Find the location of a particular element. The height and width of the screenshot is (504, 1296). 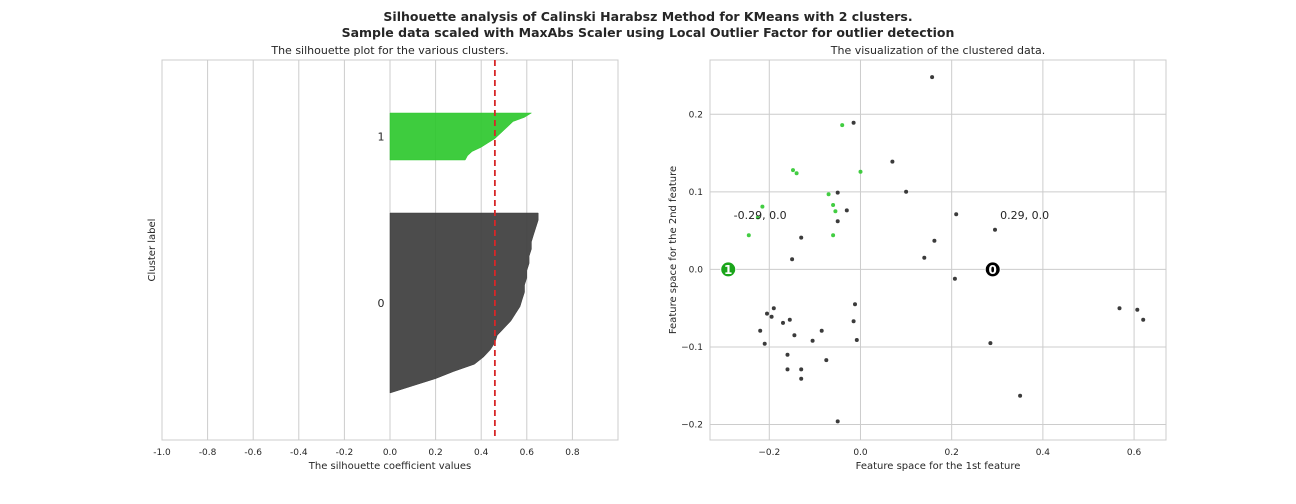

silhouette-x-tick-label: 0.6 is located at coordinates (527, 453).